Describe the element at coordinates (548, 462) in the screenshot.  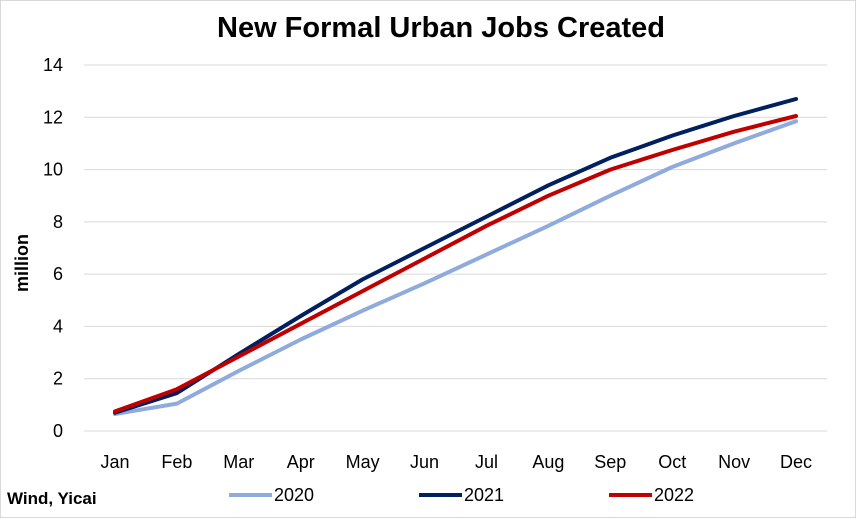
I see `x-tick-label: Aug` at that location.